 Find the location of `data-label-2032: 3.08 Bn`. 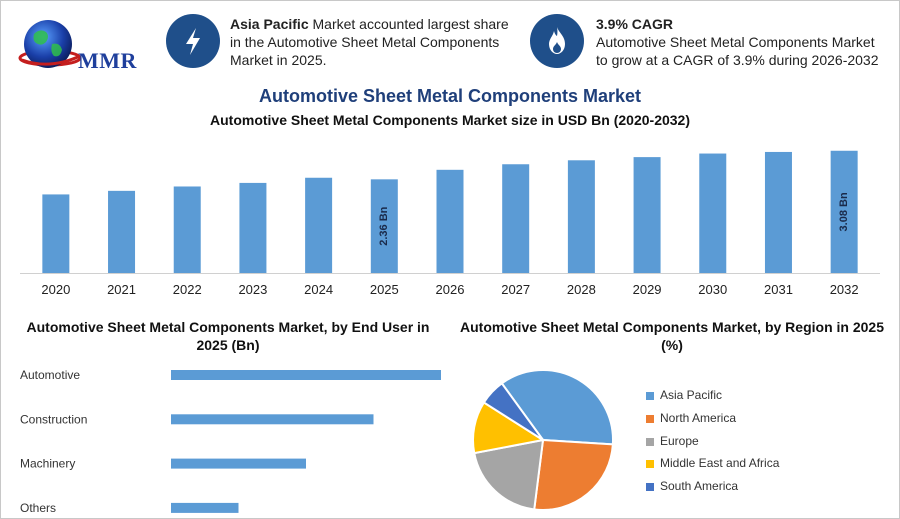

data-label-2032: 3.08 Bn is located at coordinates (844, 211).